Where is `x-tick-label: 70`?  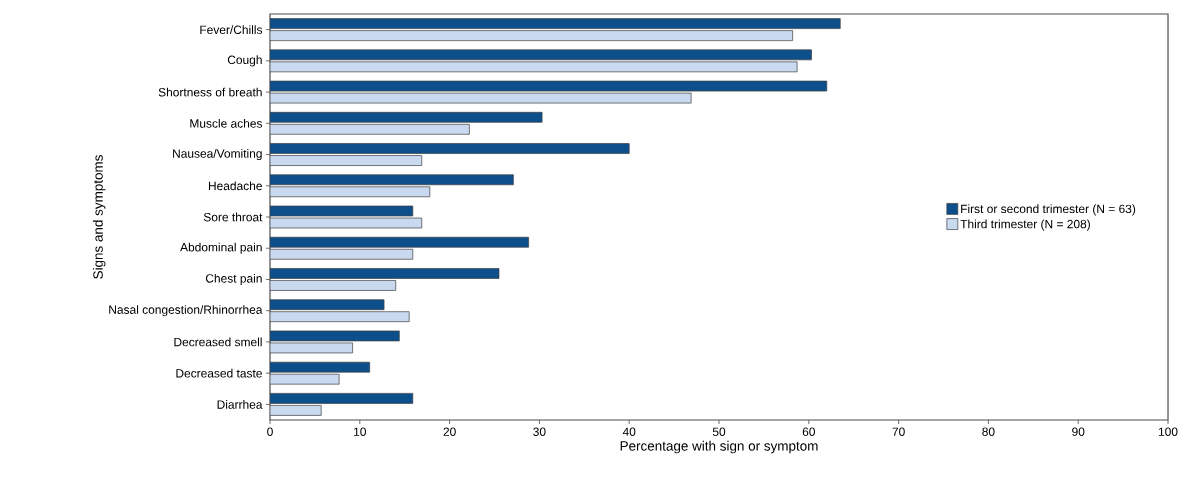
x-tick-label: 70 is located at coordinates (898, 431).